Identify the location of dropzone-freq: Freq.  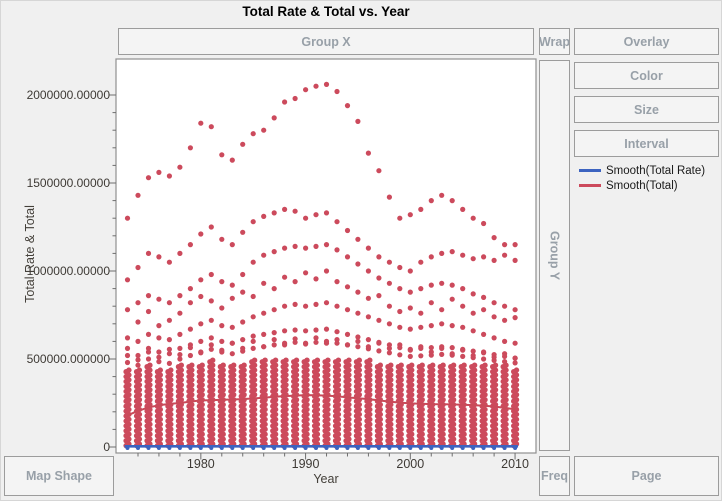
(554, 476).